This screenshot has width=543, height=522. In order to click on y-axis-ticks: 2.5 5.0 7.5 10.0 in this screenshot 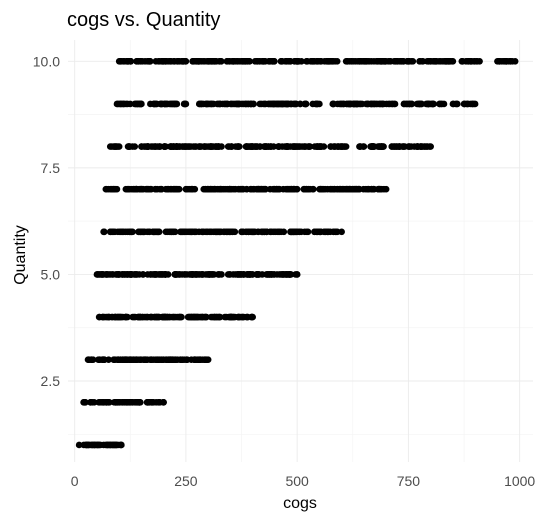, I will do `click(46, 221)`.